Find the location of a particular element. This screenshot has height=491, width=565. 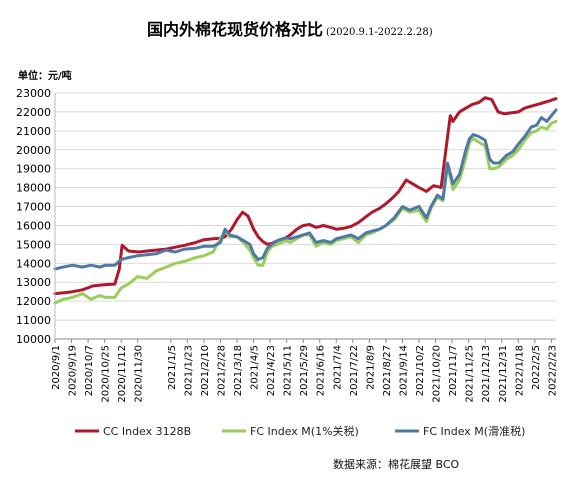

x-tick-label: 2022/1/18 is located at coordinates (519, 370).